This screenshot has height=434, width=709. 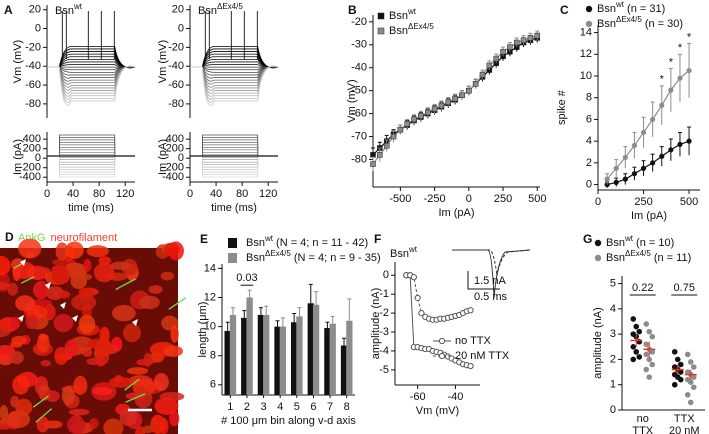 What do you see at coordinates (175, 149) in the screenshot?
I see `y-tick-label: 200` at bounding box center [175, 149].